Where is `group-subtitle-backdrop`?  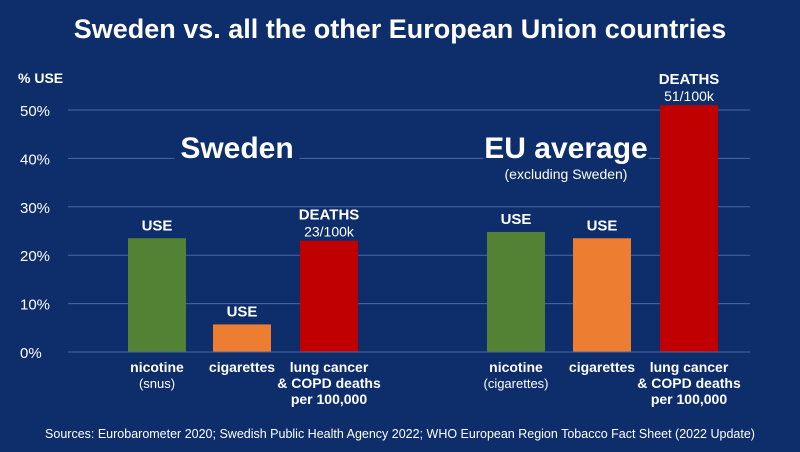
group-subtitle-backdrop is located at coordinates (566, 174).